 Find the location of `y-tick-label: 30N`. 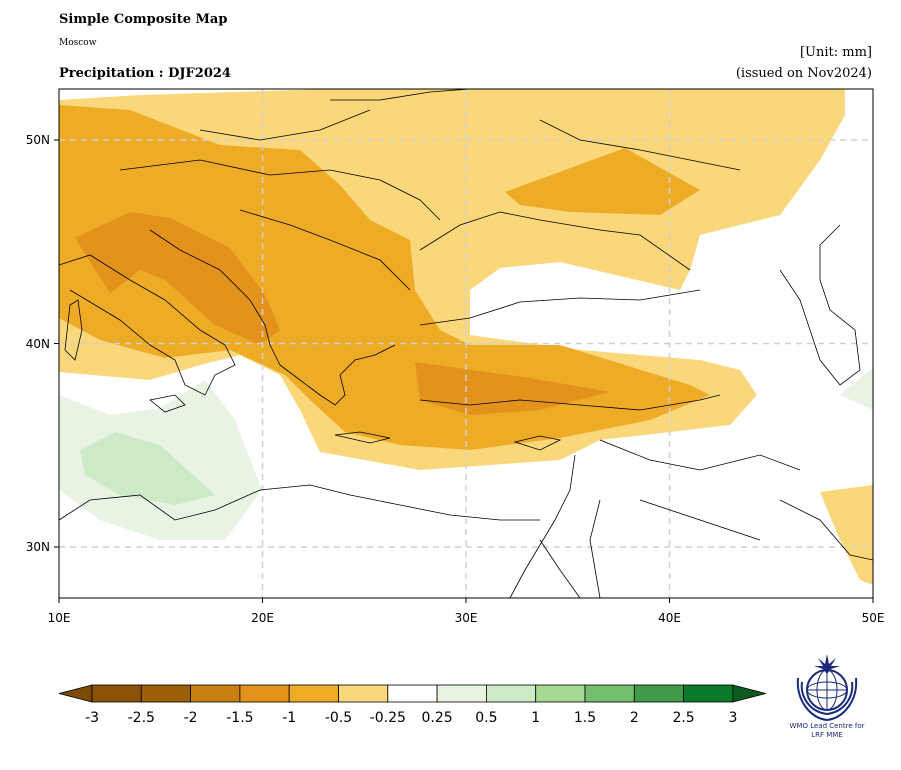

y-tick-label: 30N is located at coordinates (38, 547).